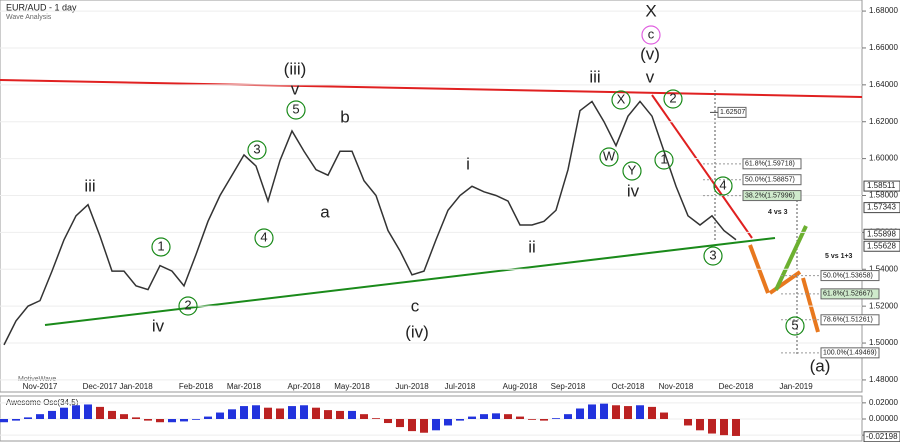 The height and width of the screenshot is (442, 900). I want to click on wave-label: Y, so click(632, 169).